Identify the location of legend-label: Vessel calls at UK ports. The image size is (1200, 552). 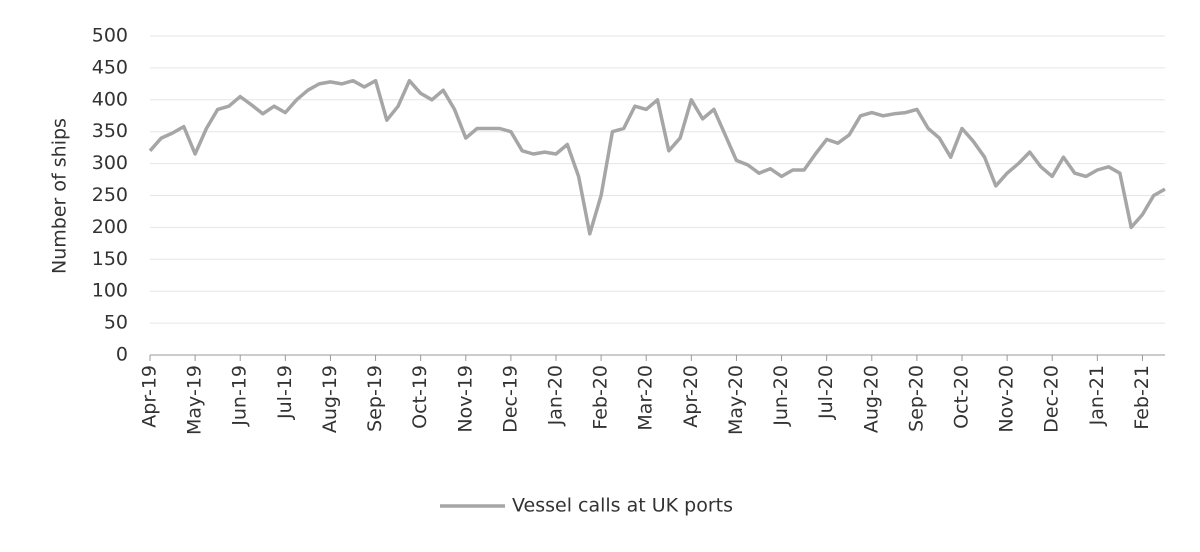
(622, 506).